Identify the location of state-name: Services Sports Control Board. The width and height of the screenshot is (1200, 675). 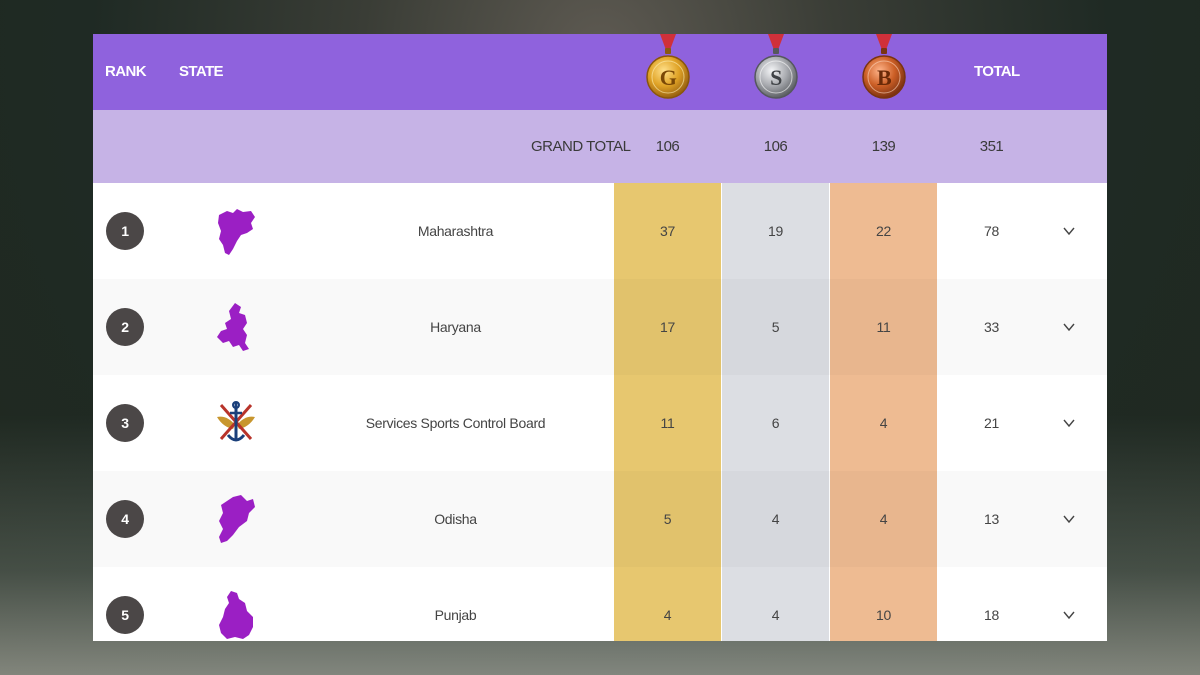
(455, 423).